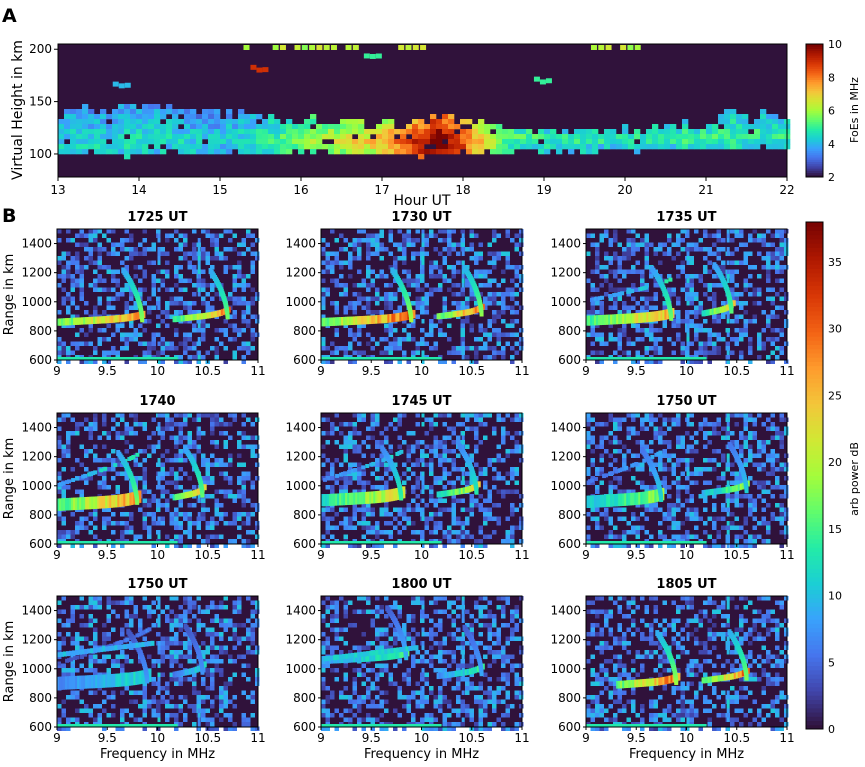 This screenshot has height=767, width=865. Describe the element at coordinates (814, 107) in the screenshot. I see `panel-a-colorbar-segment` at that location.